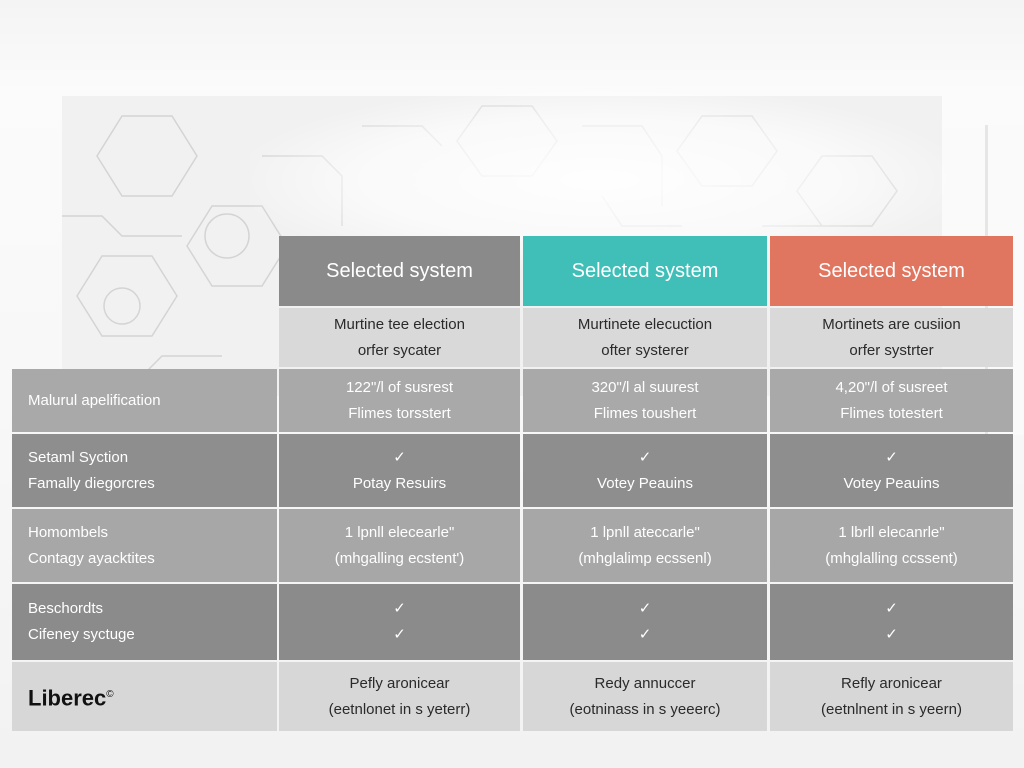 The width and height of the screenshot is (1024, 768). I want to click on row-label-3: Homombels Contagy ayacktites, so click(144, 545).